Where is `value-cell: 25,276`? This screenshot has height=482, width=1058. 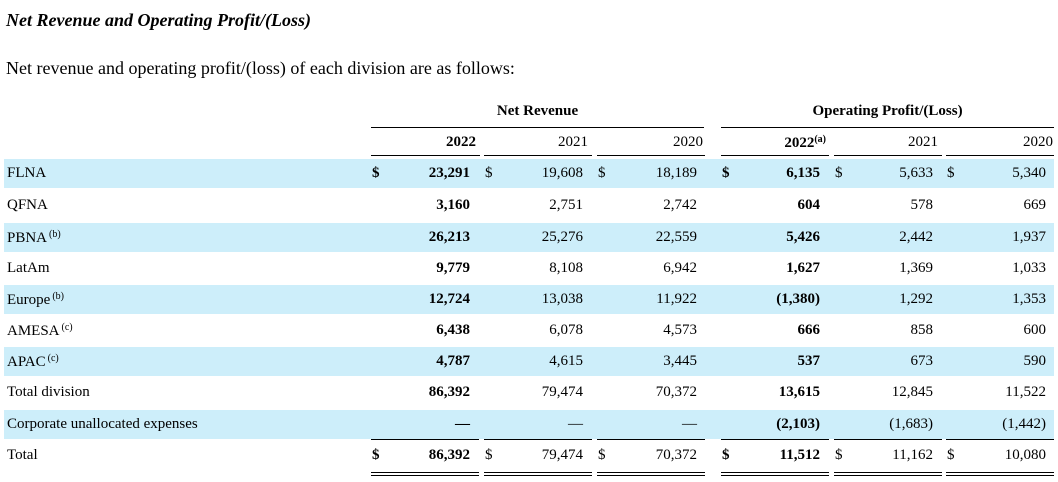 value-cell: 25,276 is located at coordinates (562, 237).